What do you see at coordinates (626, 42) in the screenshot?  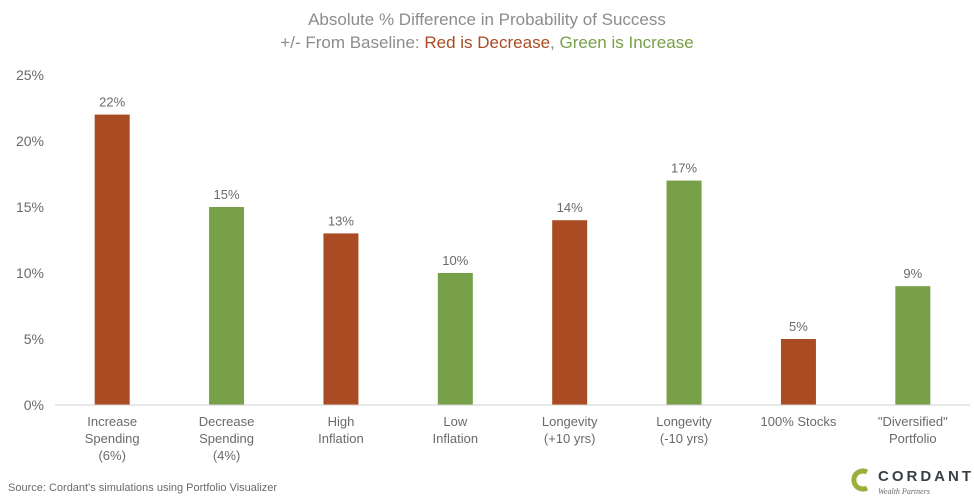 I see `subtitle-green-text: Green is Increase` at bounding box center [626, 42].